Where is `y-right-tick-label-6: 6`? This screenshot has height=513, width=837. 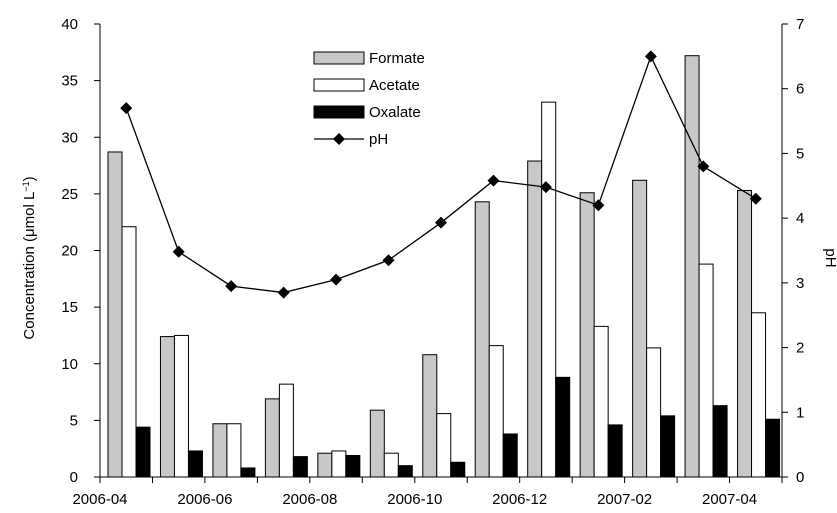 y-right-tick-label-6: 6 is located at coordinates (800, 89).